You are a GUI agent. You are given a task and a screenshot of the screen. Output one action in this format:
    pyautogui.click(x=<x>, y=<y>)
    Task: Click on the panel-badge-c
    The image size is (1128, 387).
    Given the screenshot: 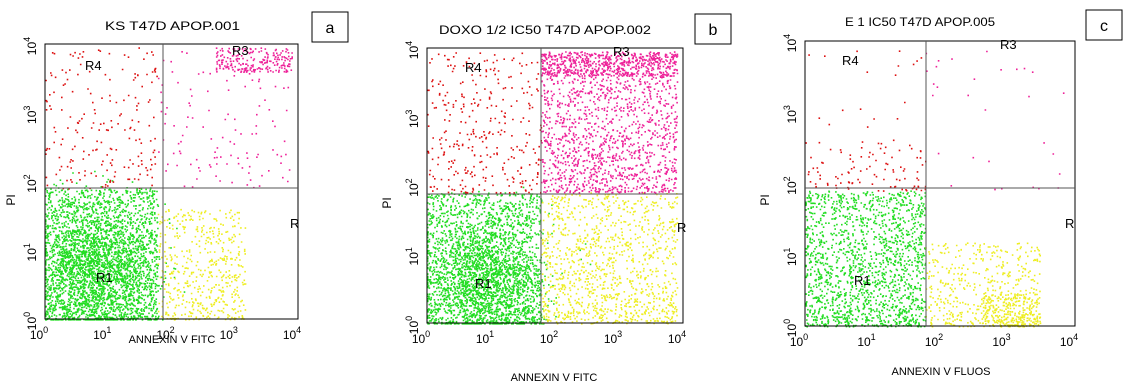 What is the action you would take?
    pyautogui.click(x=1104, y=25)
    